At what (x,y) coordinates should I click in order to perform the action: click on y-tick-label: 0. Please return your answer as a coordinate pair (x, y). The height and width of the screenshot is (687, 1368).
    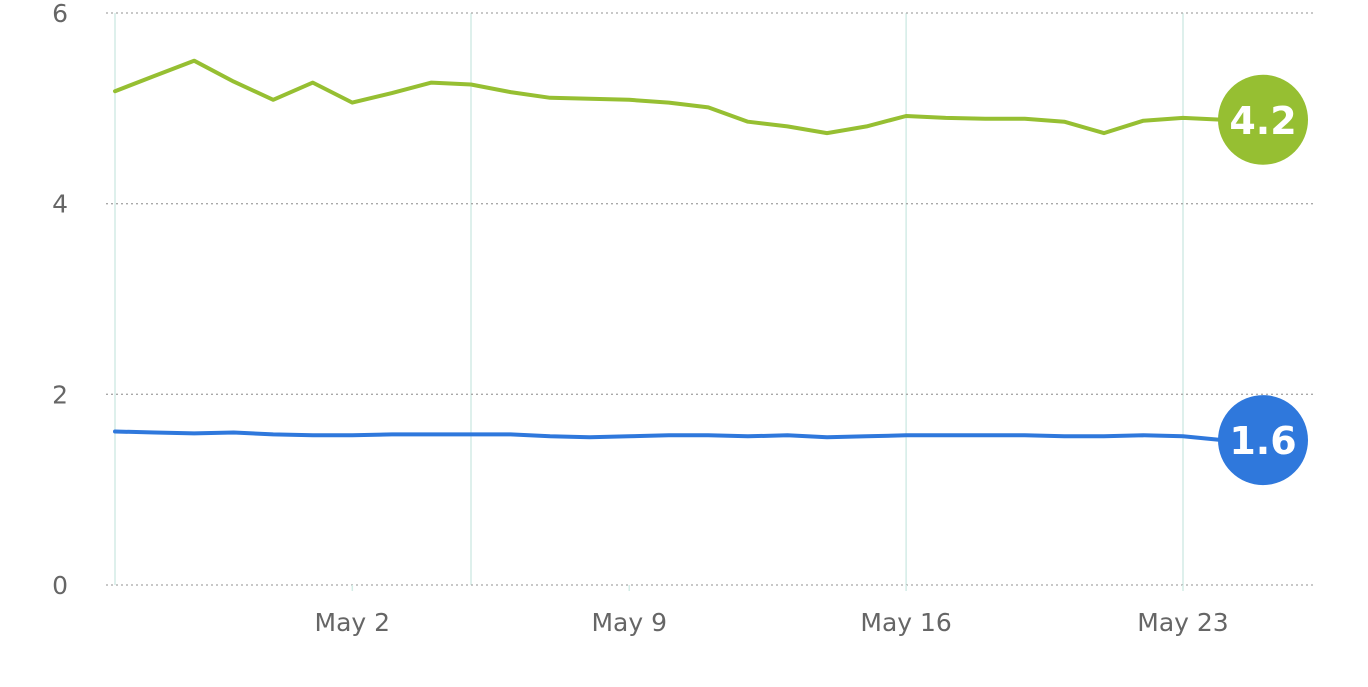
    Looking at the image, I should click on (60, 585).